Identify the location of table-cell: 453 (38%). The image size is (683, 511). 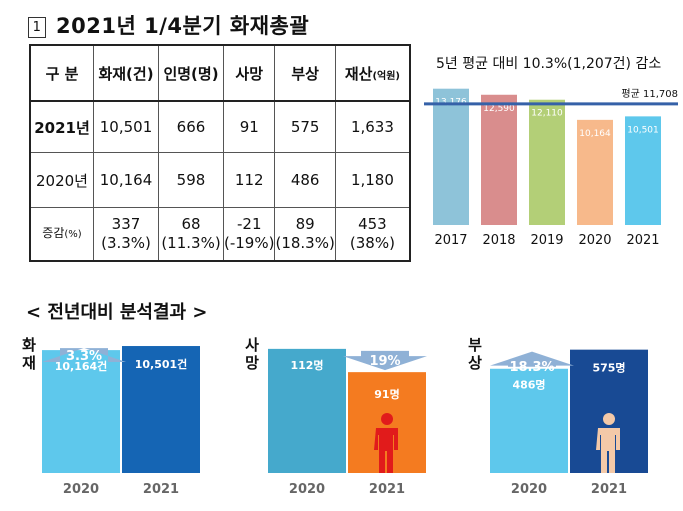
(372, 234).